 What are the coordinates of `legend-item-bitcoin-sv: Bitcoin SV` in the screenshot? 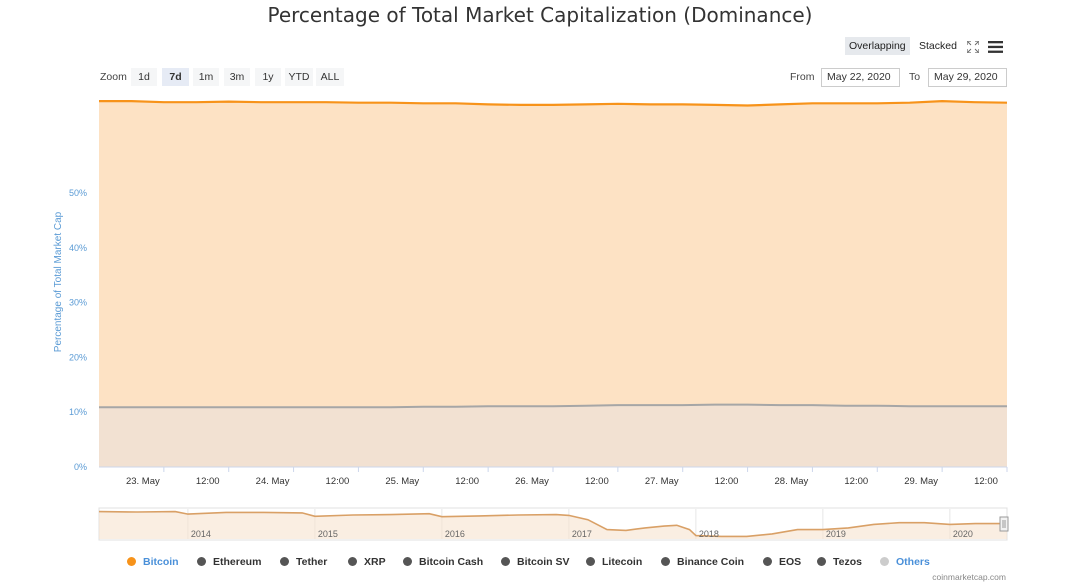 It's located at (535, 562).